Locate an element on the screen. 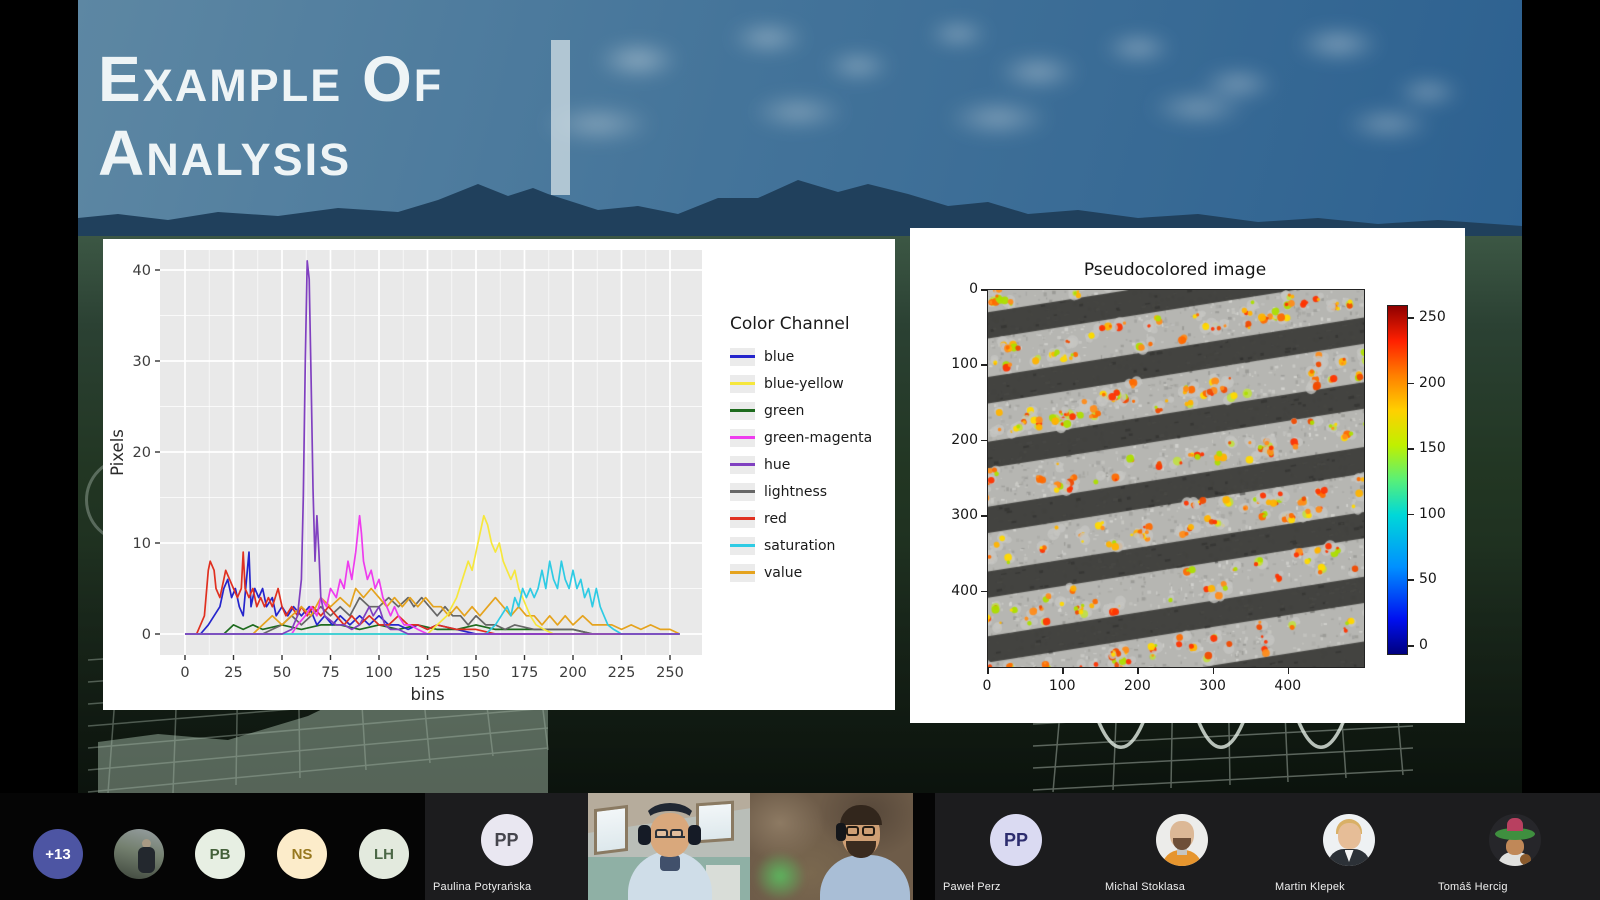 Image resolution: width=1600 pixels, height=900 pixels. svg-text: 10 is located at coordinates (142, 544).